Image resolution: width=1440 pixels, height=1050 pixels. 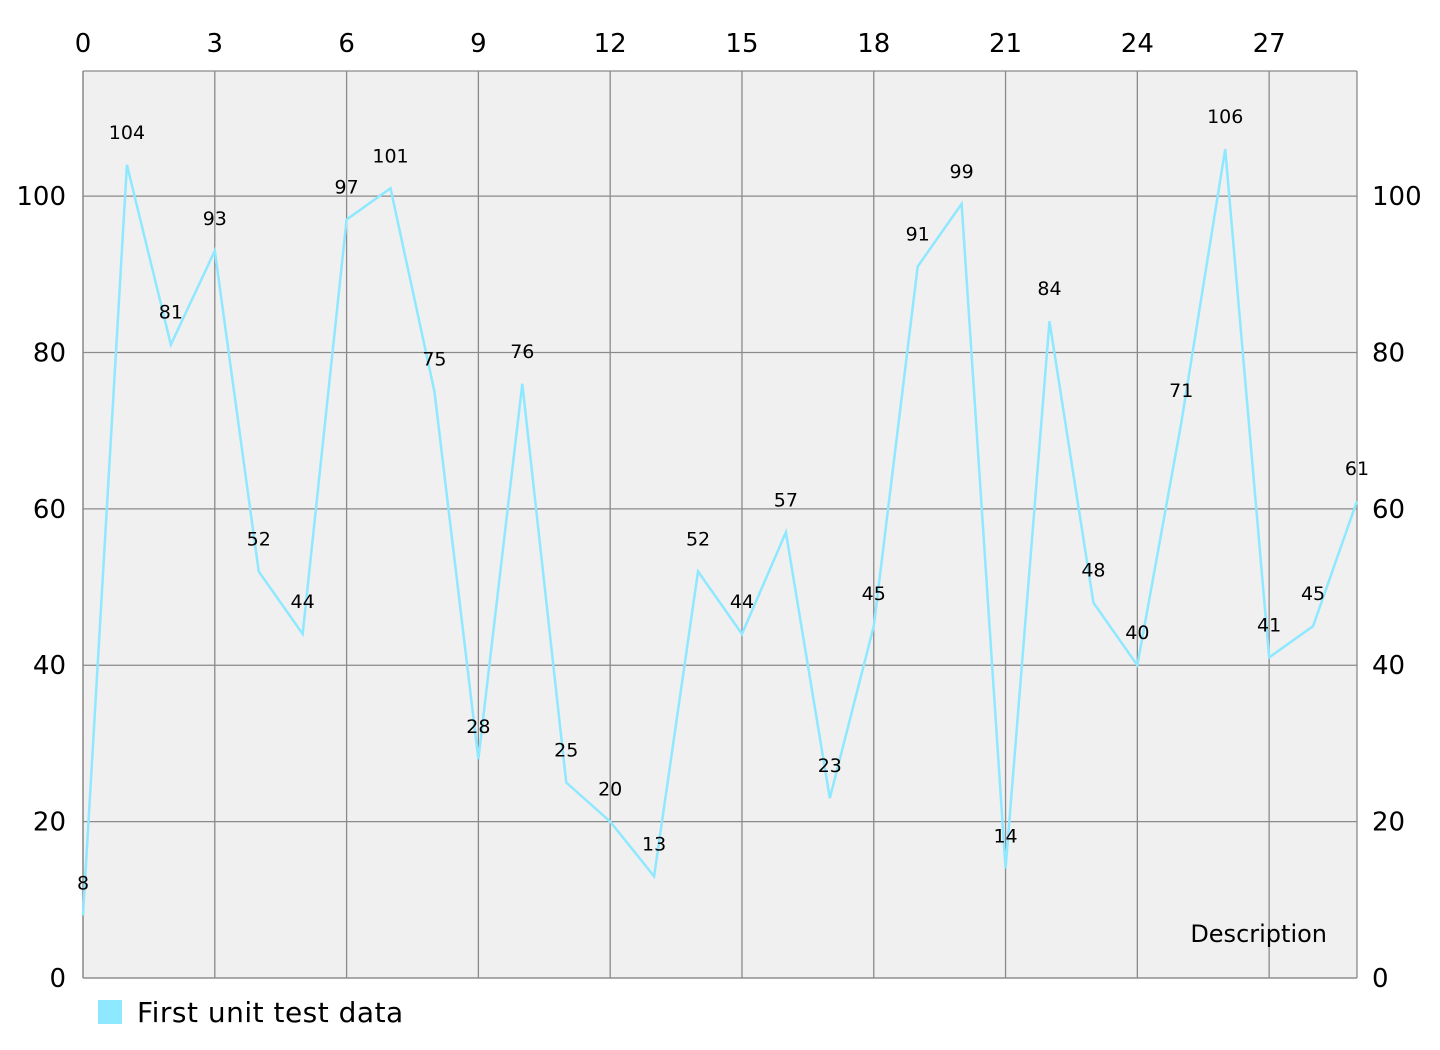 I want to click on data-label: 104, so click(x=127, y=133).